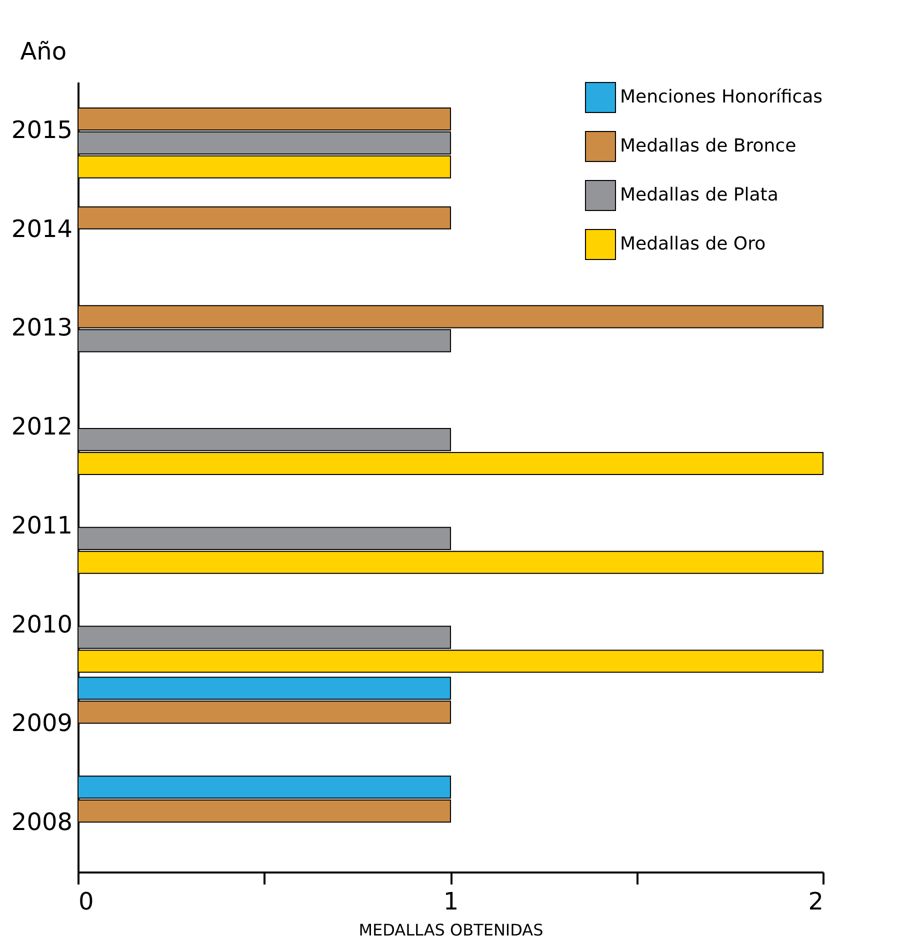 The height and width of the screenshot is (937, 913). Describe the element at coordinates (41, 723) in the screenshot. I see `y-tick-label: 2009` at that location.